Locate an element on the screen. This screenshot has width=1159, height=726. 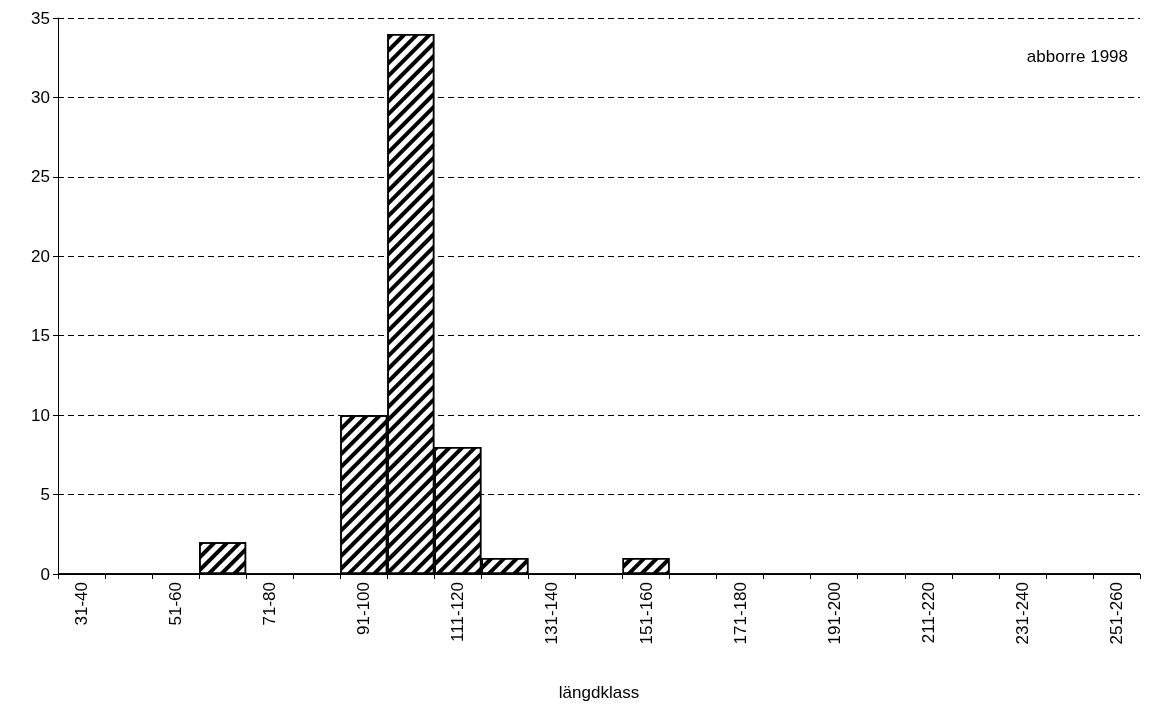
x-tick-label: 111-120 is located at coordinates (458, 612).